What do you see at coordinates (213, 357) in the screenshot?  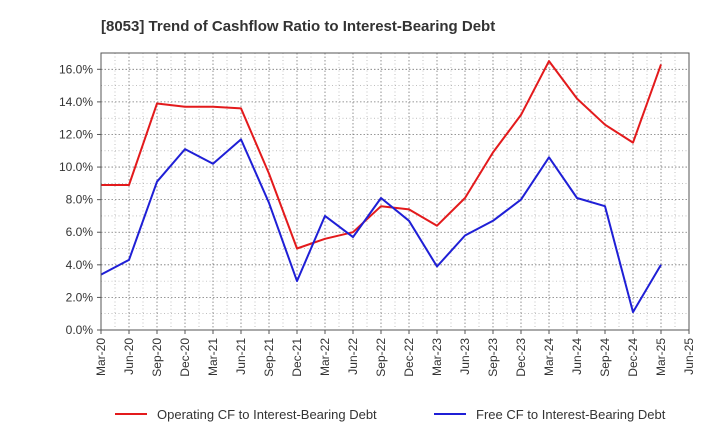 I see `x-tick-label: Mar-21` at bounding box center [213, 357].